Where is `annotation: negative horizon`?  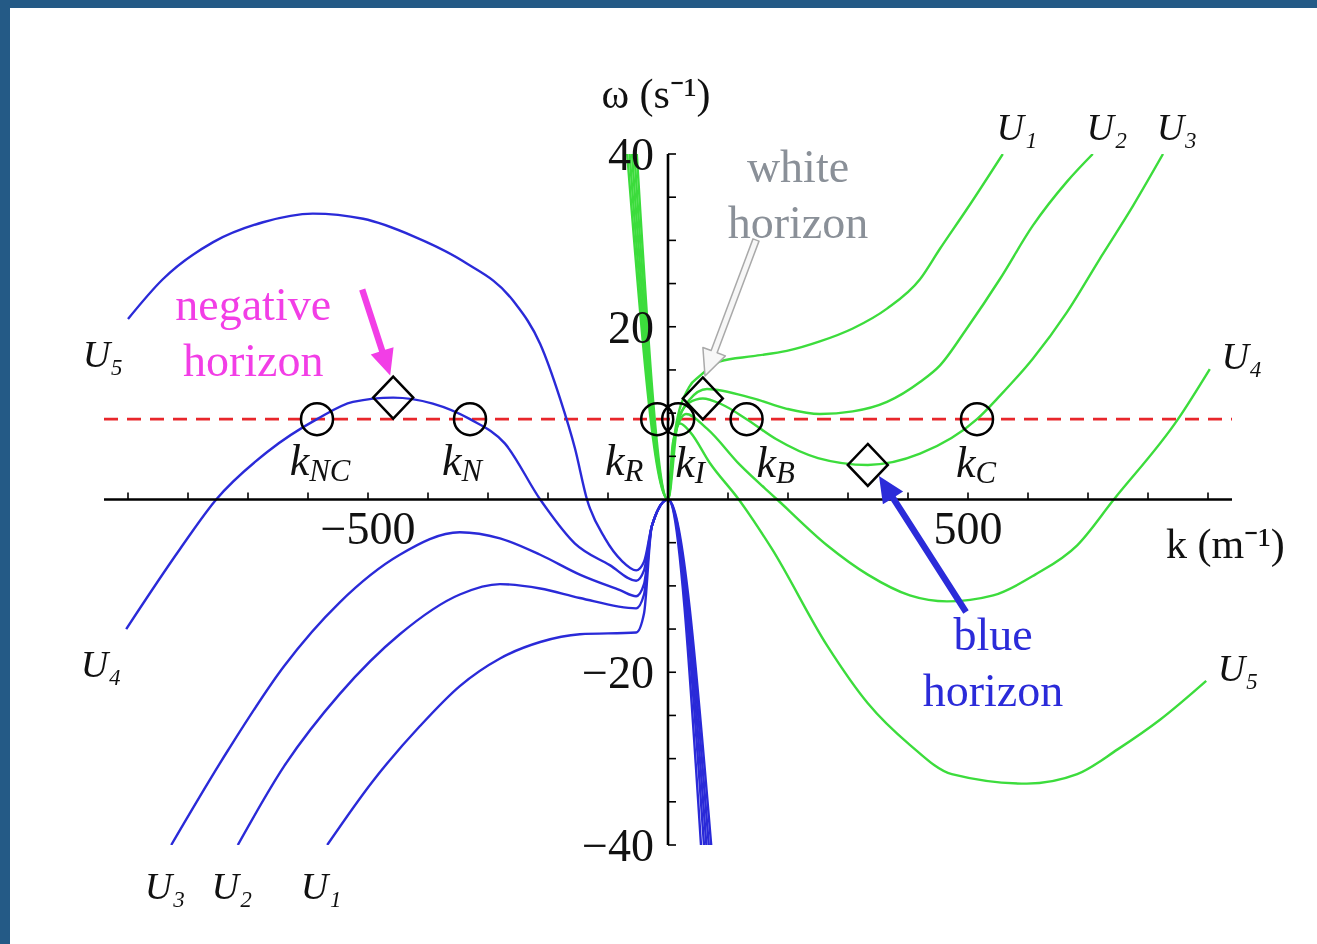 annotation: negative horizon is located at coordinates (253, 332).